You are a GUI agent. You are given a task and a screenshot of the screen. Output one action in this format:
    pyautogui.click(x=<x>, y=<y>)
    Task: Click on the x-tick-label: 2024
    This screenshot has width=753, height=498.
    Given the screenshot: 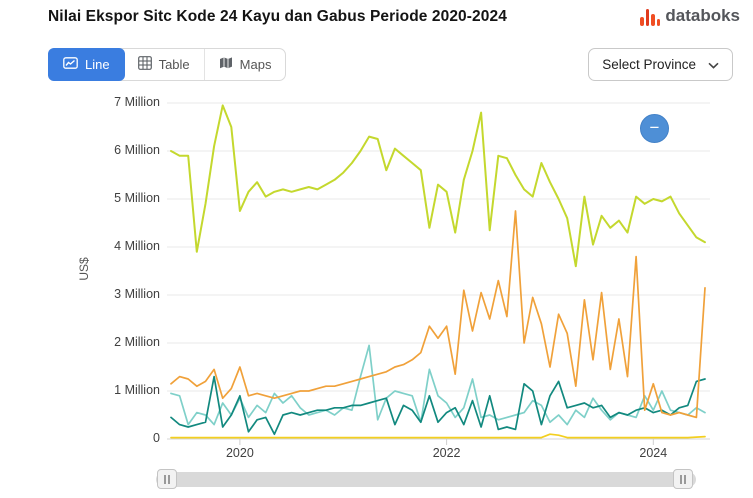 What is the action you would take?
    pyautogui.click(x=653, y=453)
    